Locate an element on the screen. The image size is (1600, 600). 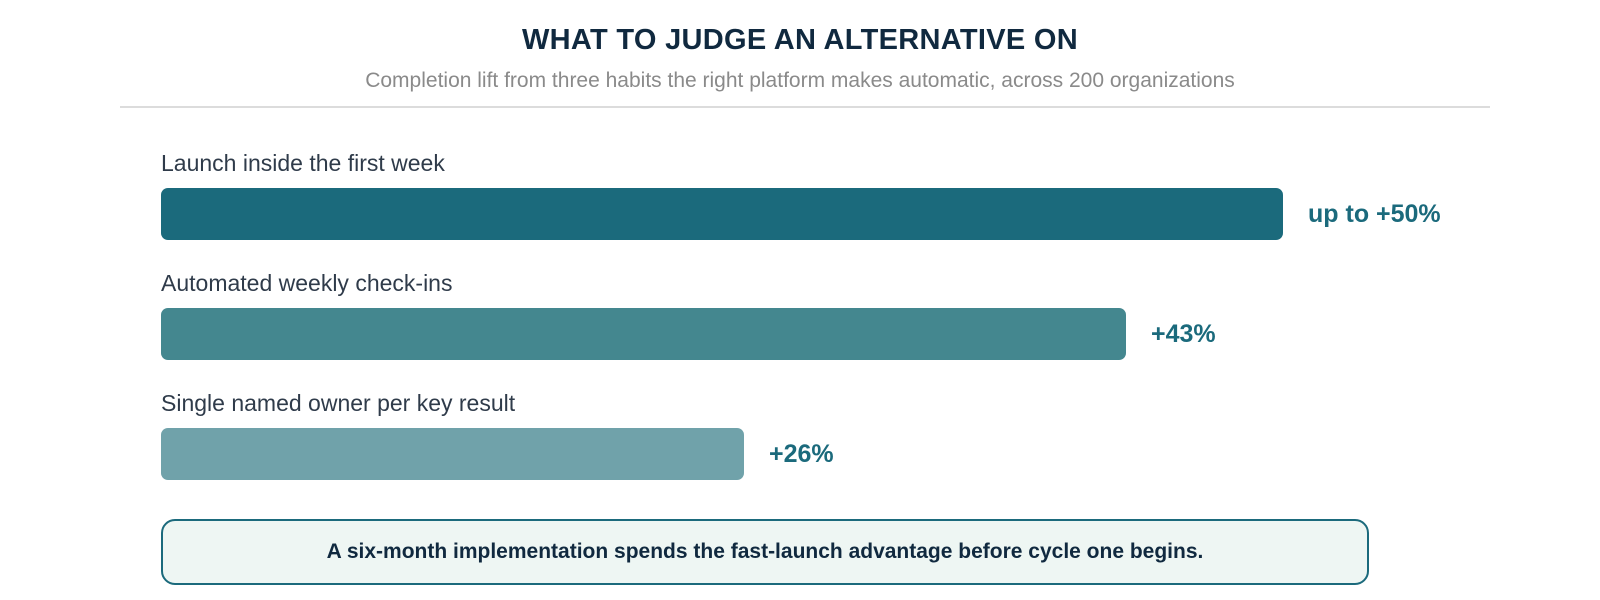
title-divider is located at coordinates (805, 107).